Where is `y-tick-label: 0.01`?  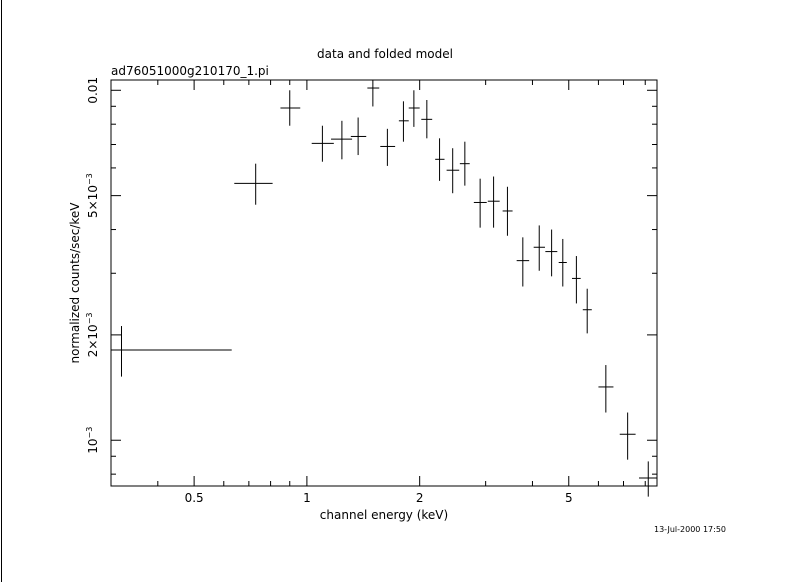 y-tick-label: 0.01 is located at coordinates (93, 90).